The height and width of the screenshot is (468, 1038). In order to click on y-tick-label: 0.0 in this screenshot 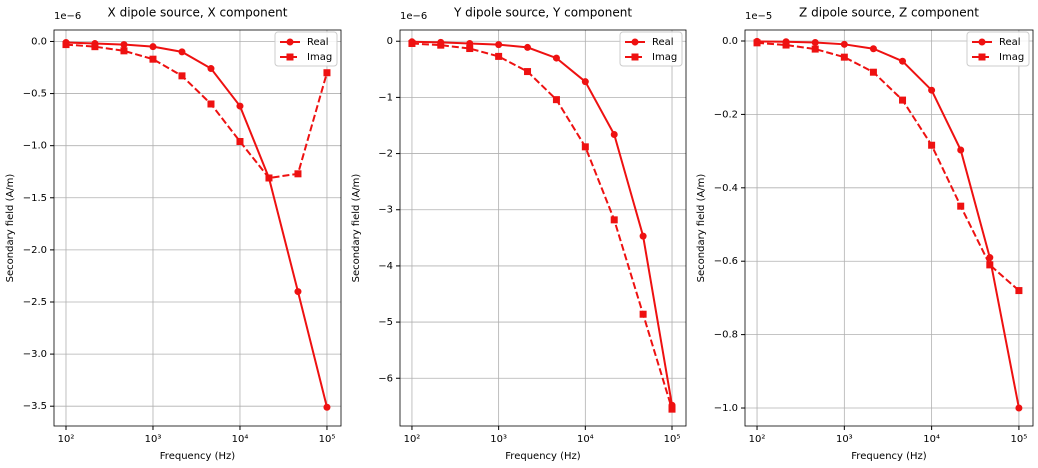, I will do `click(730, 41)`.